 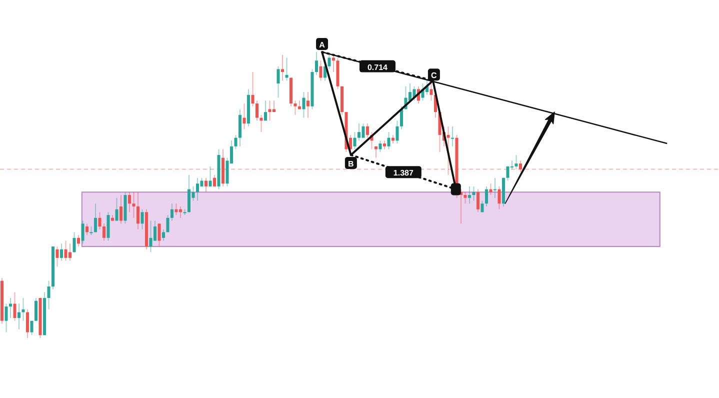 I want to click on annotation: 0.714, so click(x=377, y=67).